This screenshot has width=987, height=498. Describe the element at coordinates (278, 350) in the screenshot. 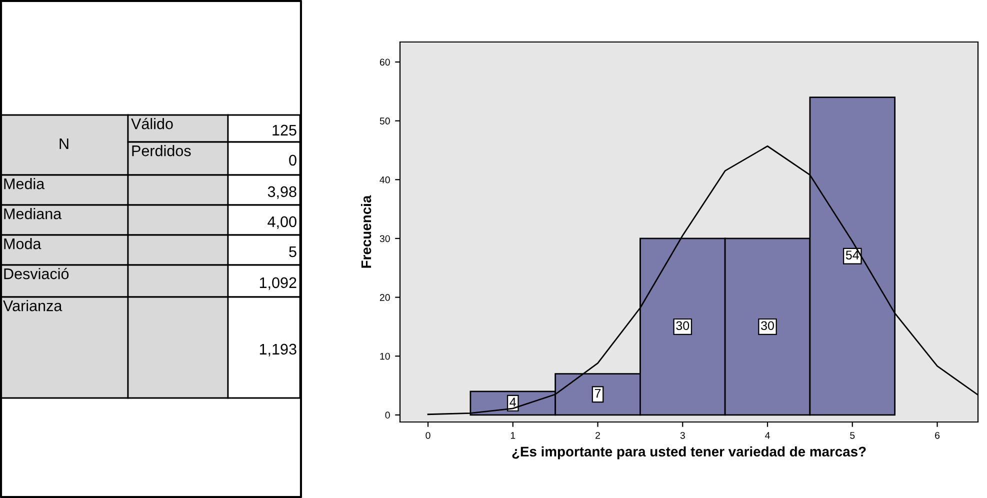

I see `text: 1,193` at that location.